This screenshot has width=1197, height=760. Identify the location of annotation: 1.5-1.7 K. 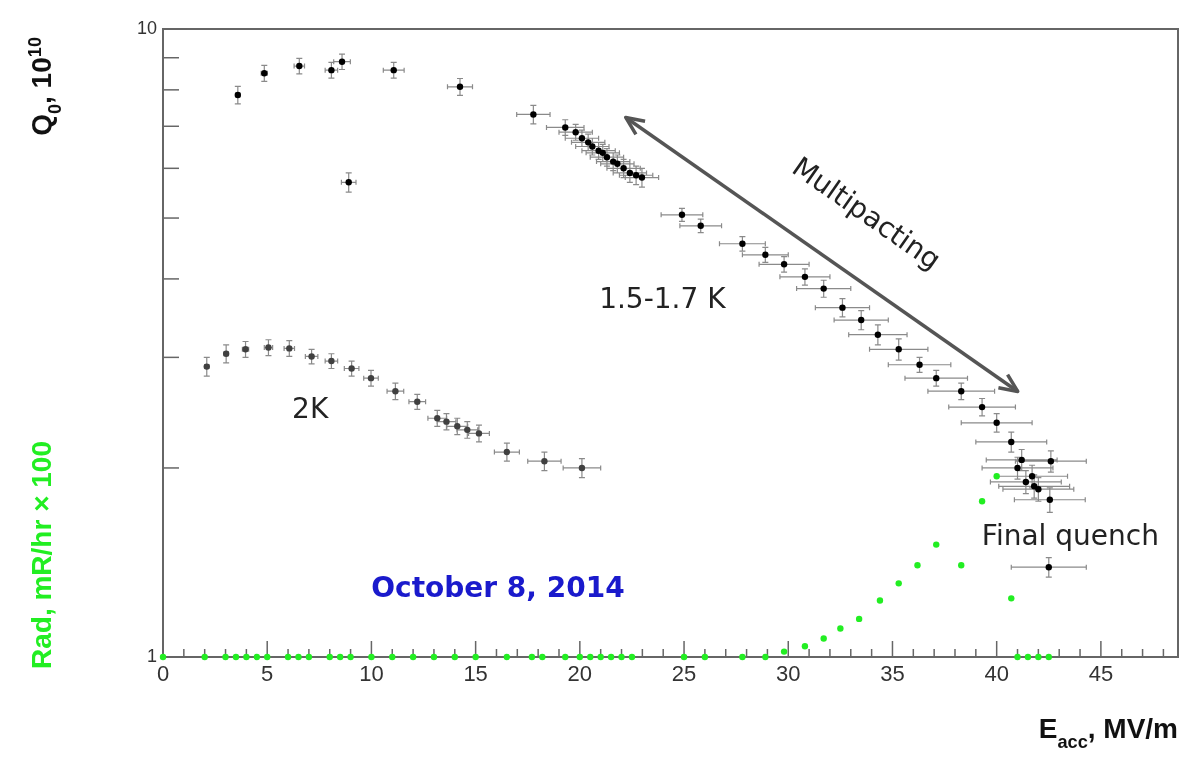
(663, 299).